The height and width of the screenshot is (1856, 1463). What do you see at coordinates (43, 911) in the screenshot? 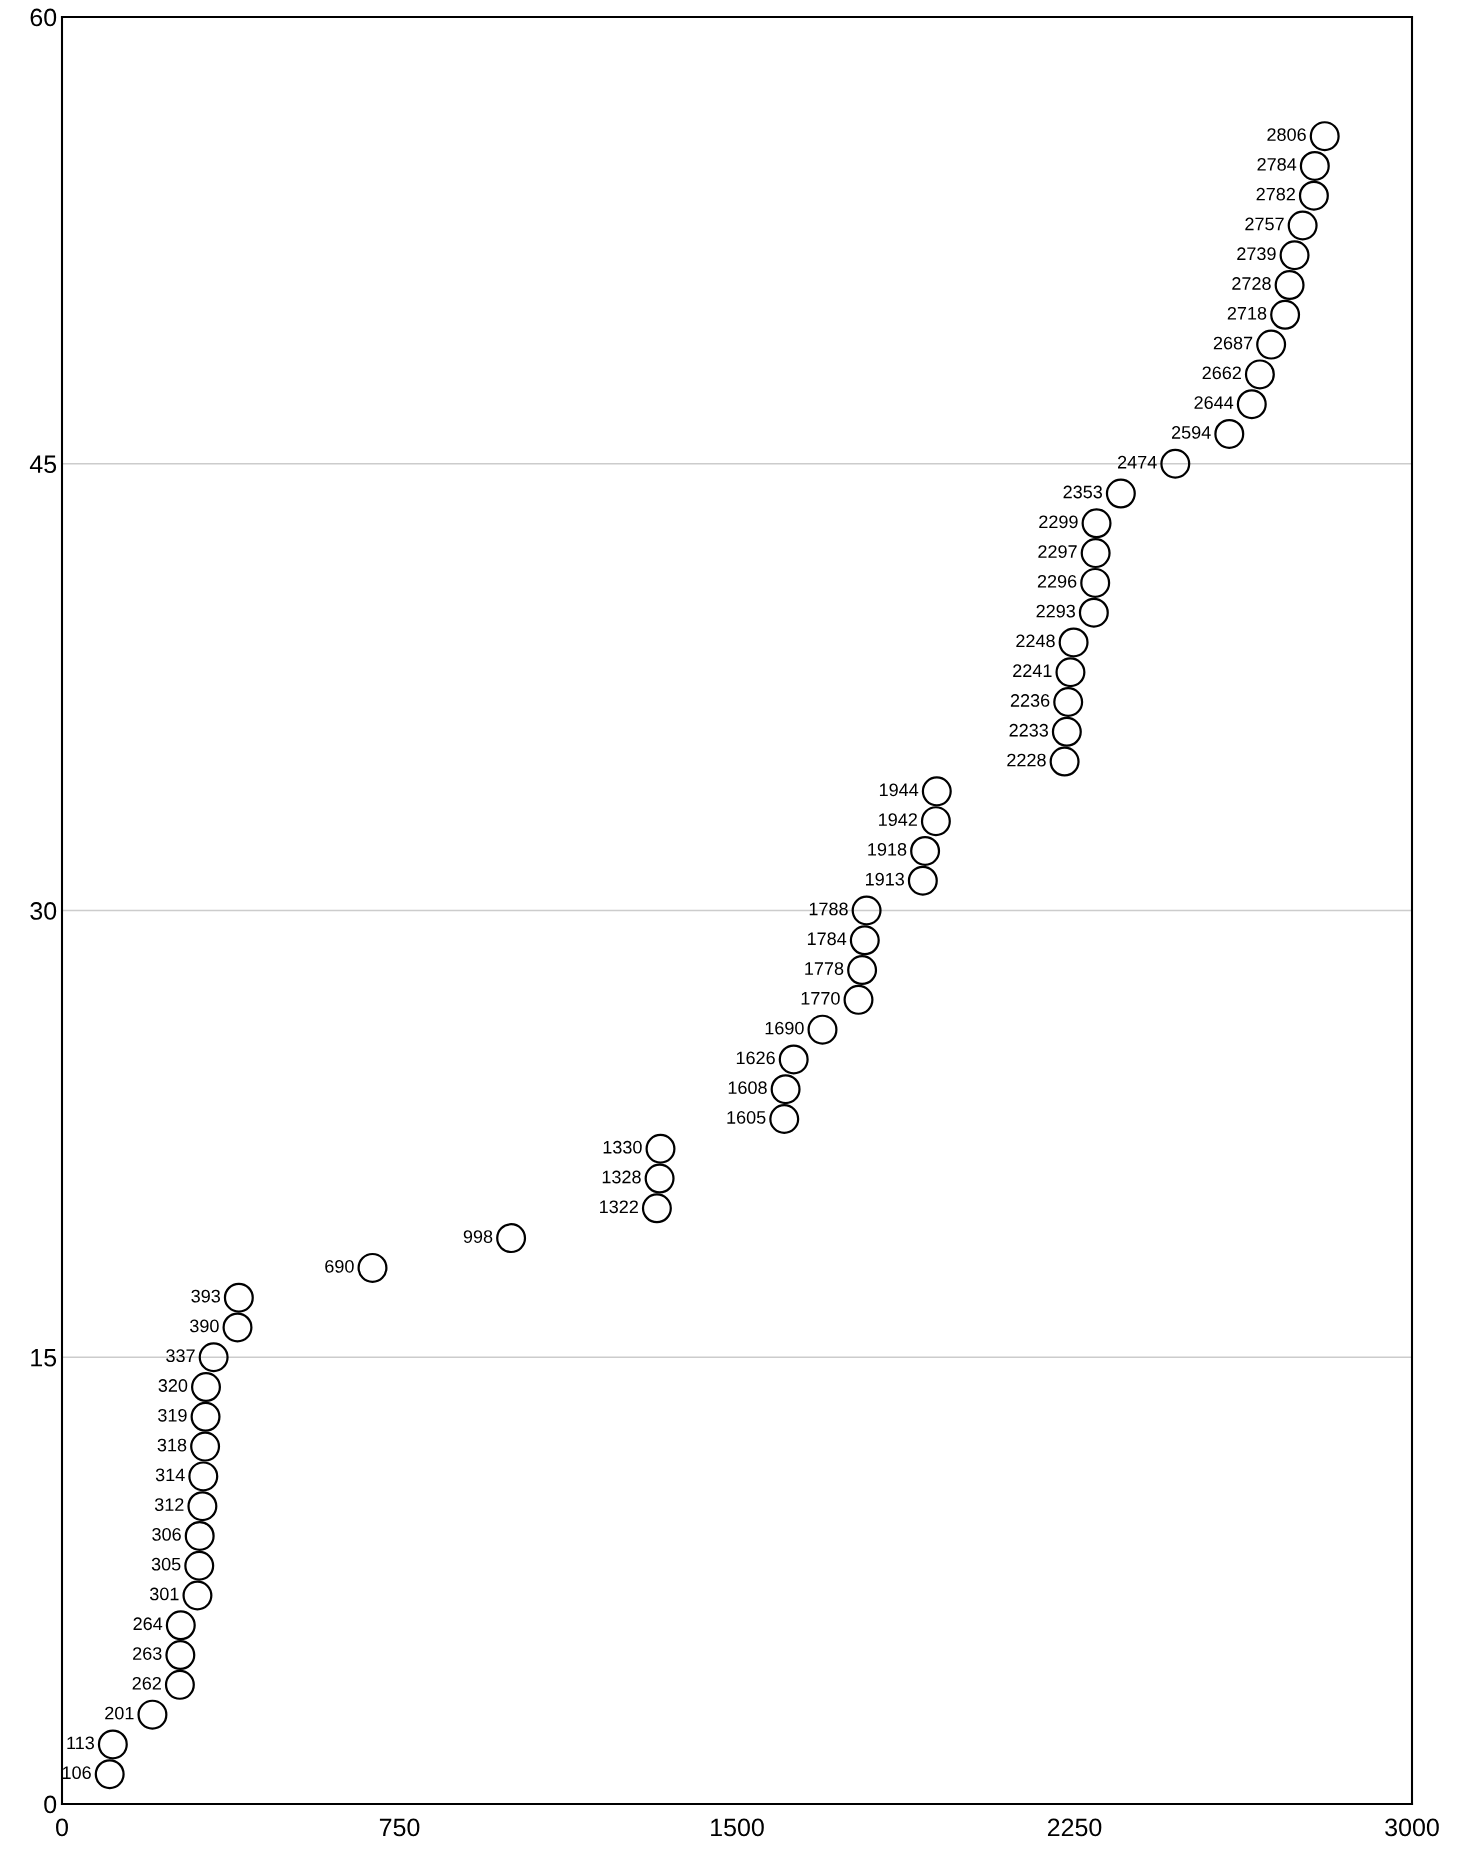
I see `y-tick-label: 30` at bounding box center [43, 911].